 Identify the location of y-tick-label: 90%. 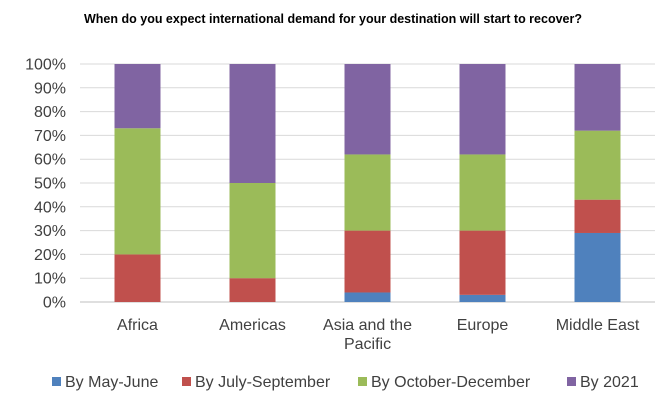
(50, 88).